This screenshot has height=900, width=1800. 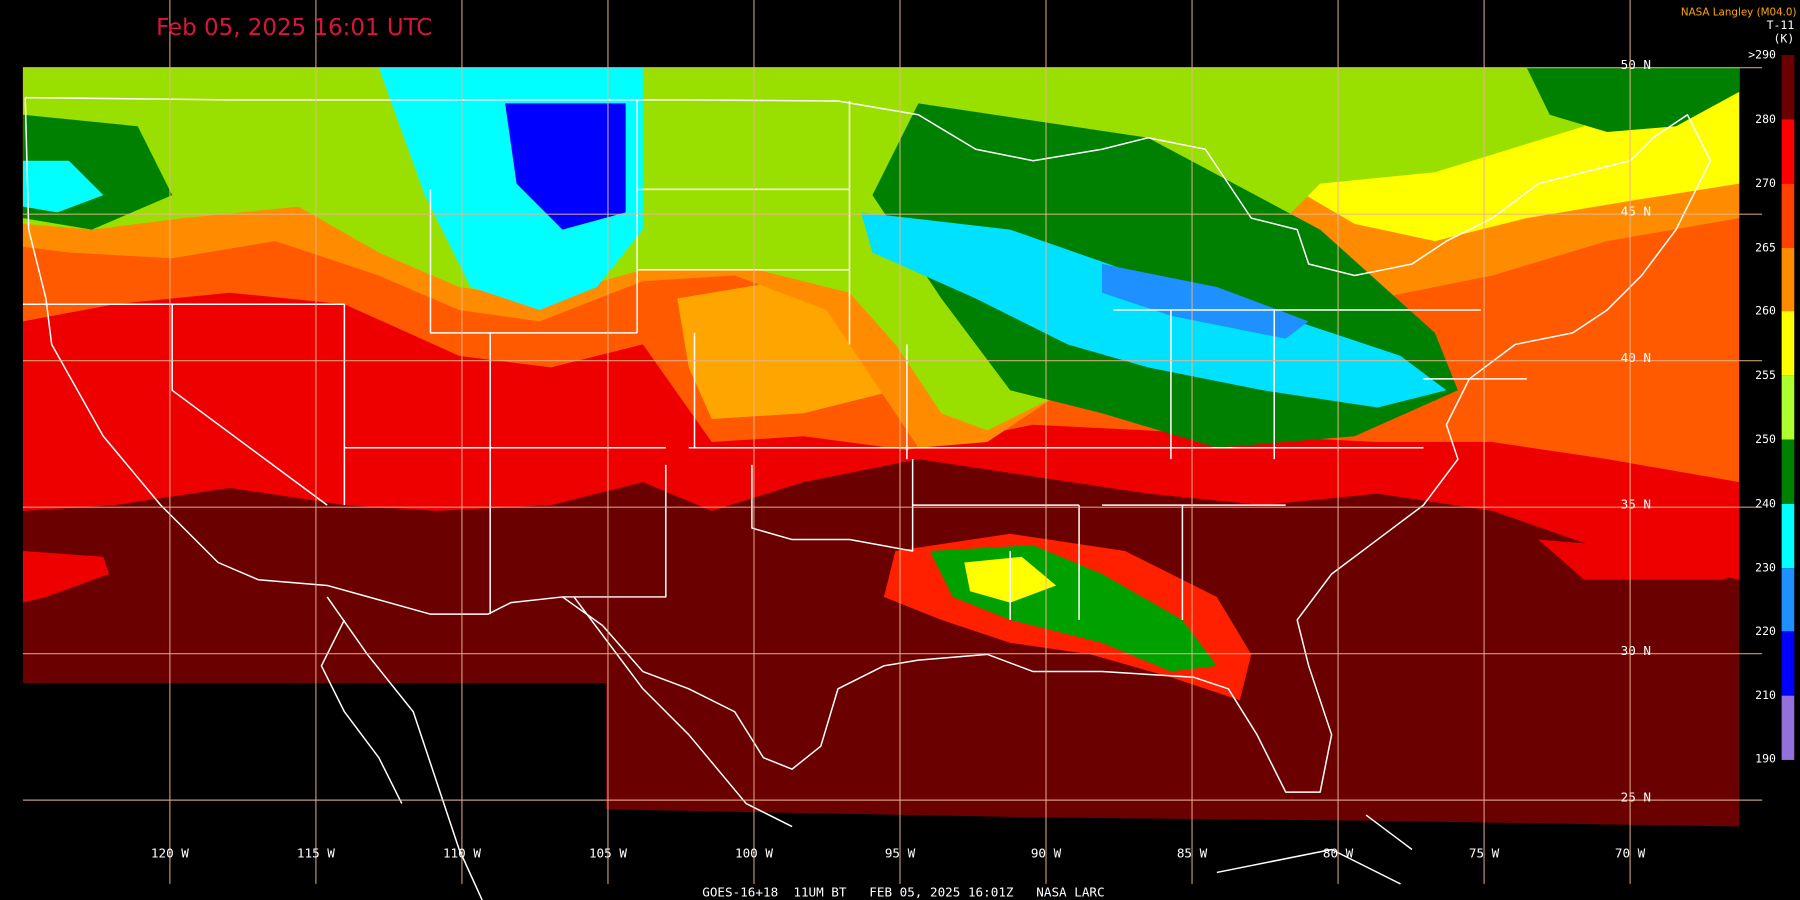 I want to click on longitude-label: 80 W, so click(x=1338, y=853).